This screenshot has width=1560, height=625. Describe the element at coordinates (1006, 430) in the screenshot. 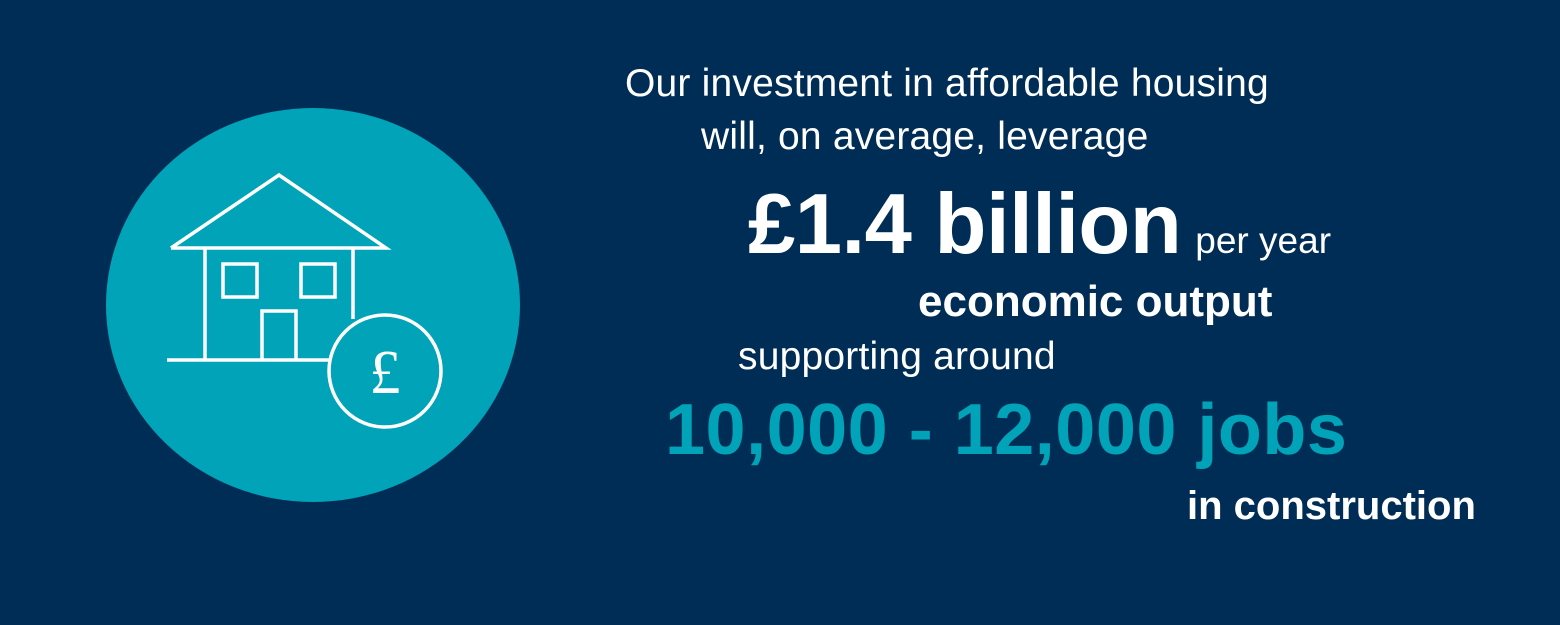

I see `jobs-value: 10,000 - 12,000 jobs` at that location.